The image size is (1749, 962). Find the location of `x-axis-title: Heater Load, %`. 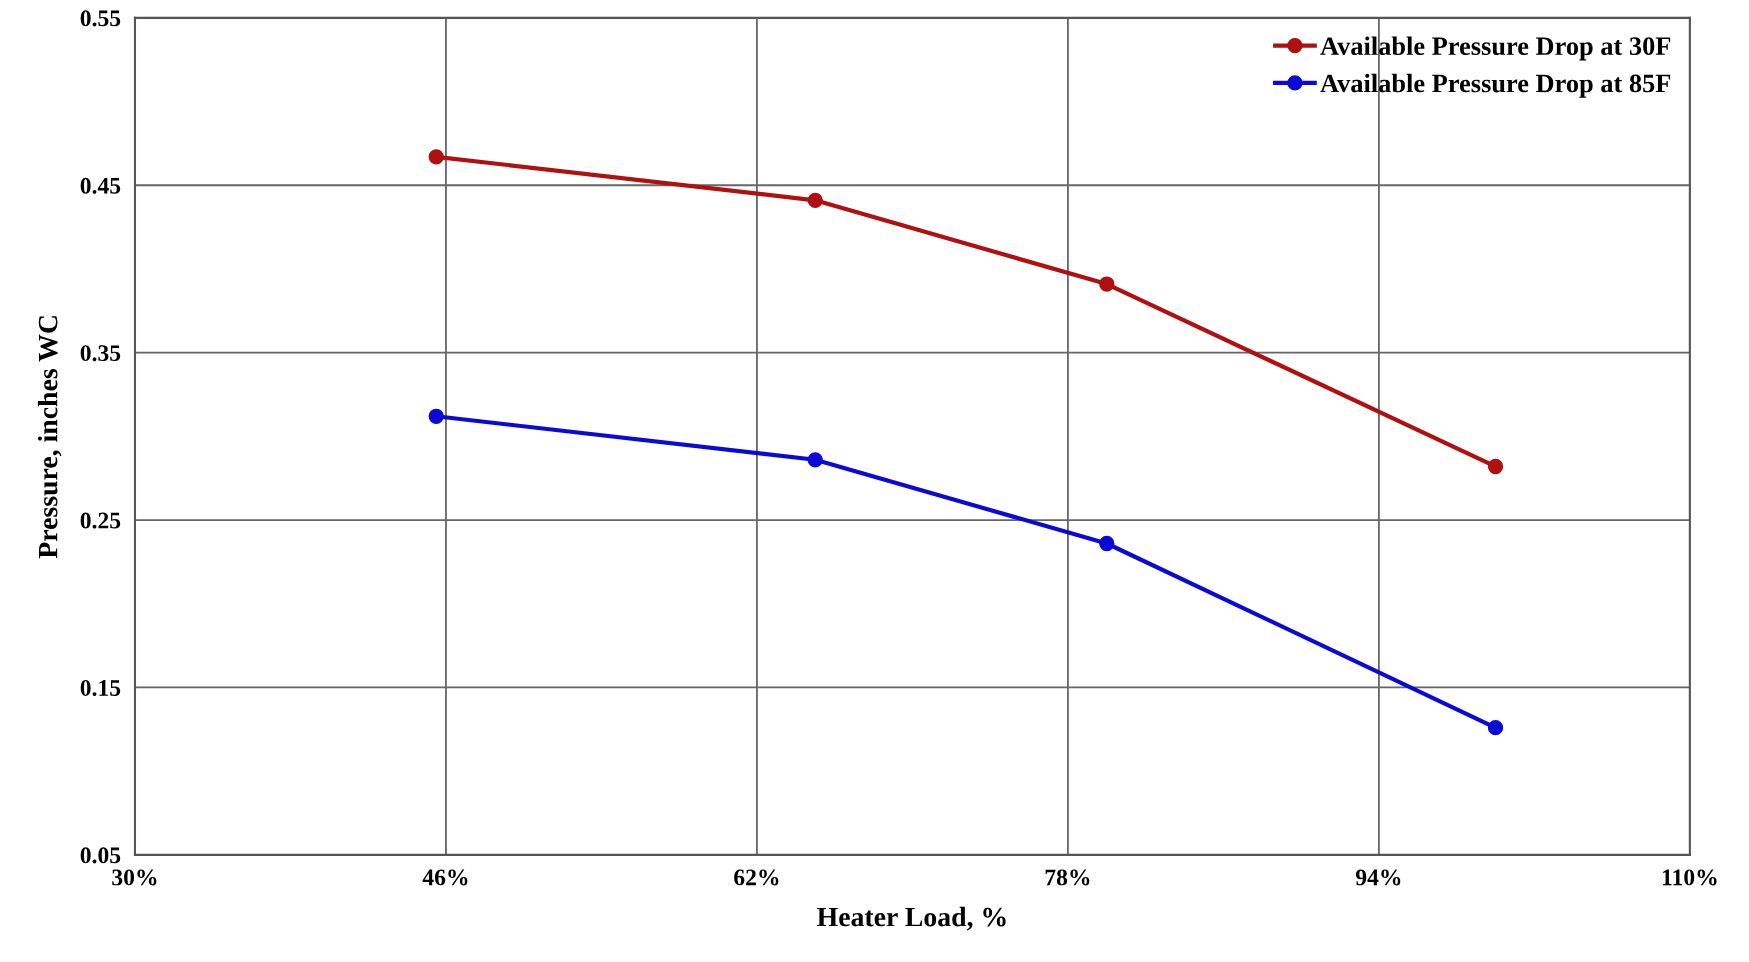

x-axis-title: Heater Load, % is located at coordinates (911, 918).